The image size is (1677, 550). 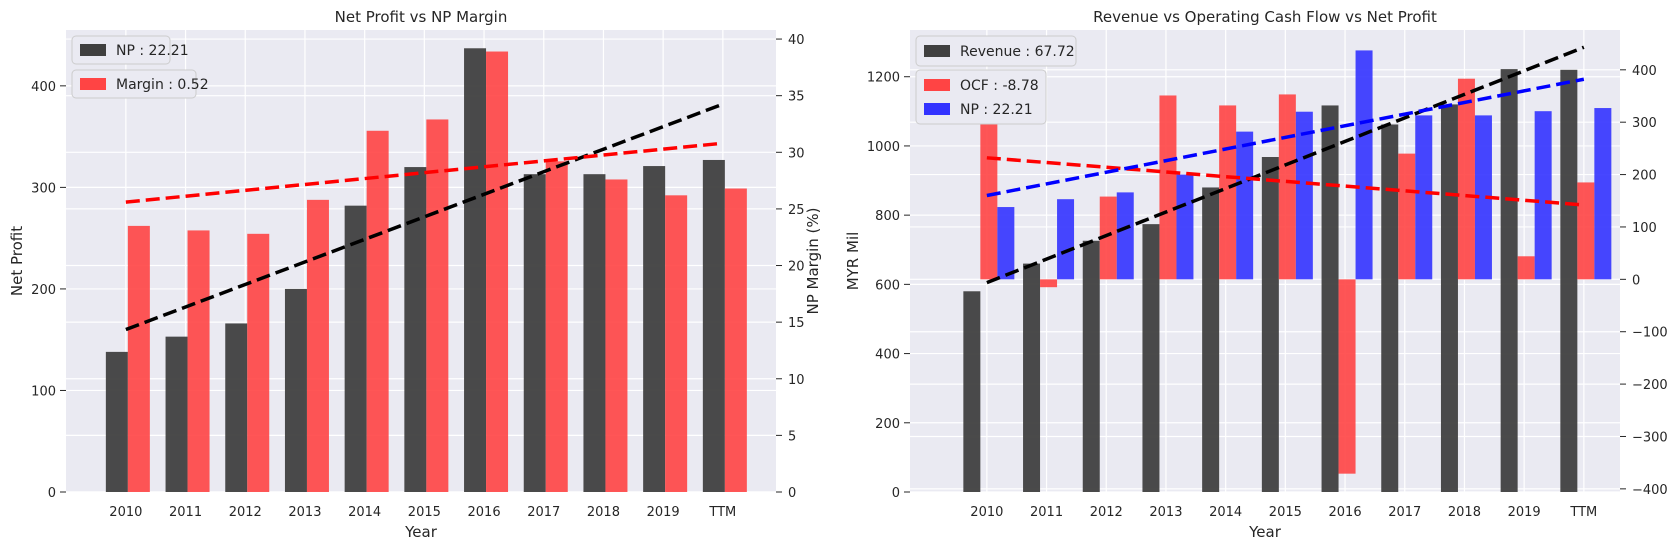 I want to click on bar-ocf-2011, so click(x=1049, y=283).